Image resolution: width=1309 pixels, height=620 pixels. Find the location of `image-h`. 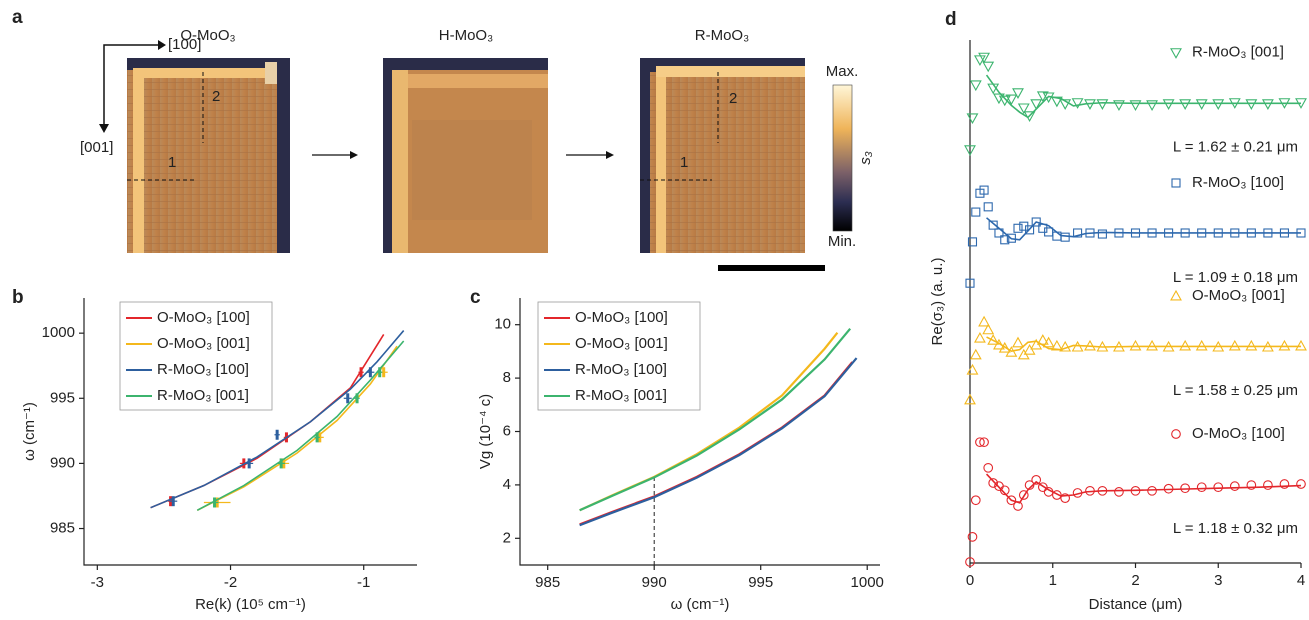

image-h is located at coordinates (465, 155).